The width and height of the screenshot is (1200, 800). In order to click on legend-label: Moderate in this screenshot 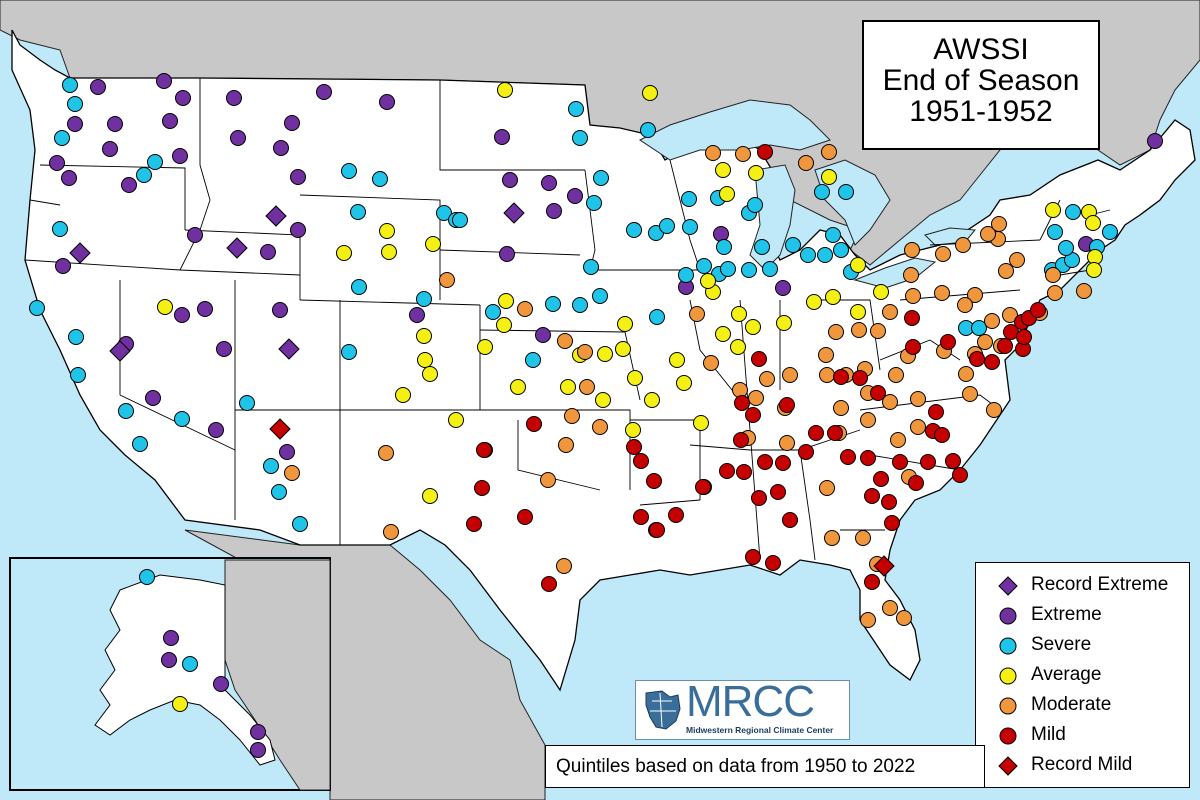, I will do `click(1071, 704)`.